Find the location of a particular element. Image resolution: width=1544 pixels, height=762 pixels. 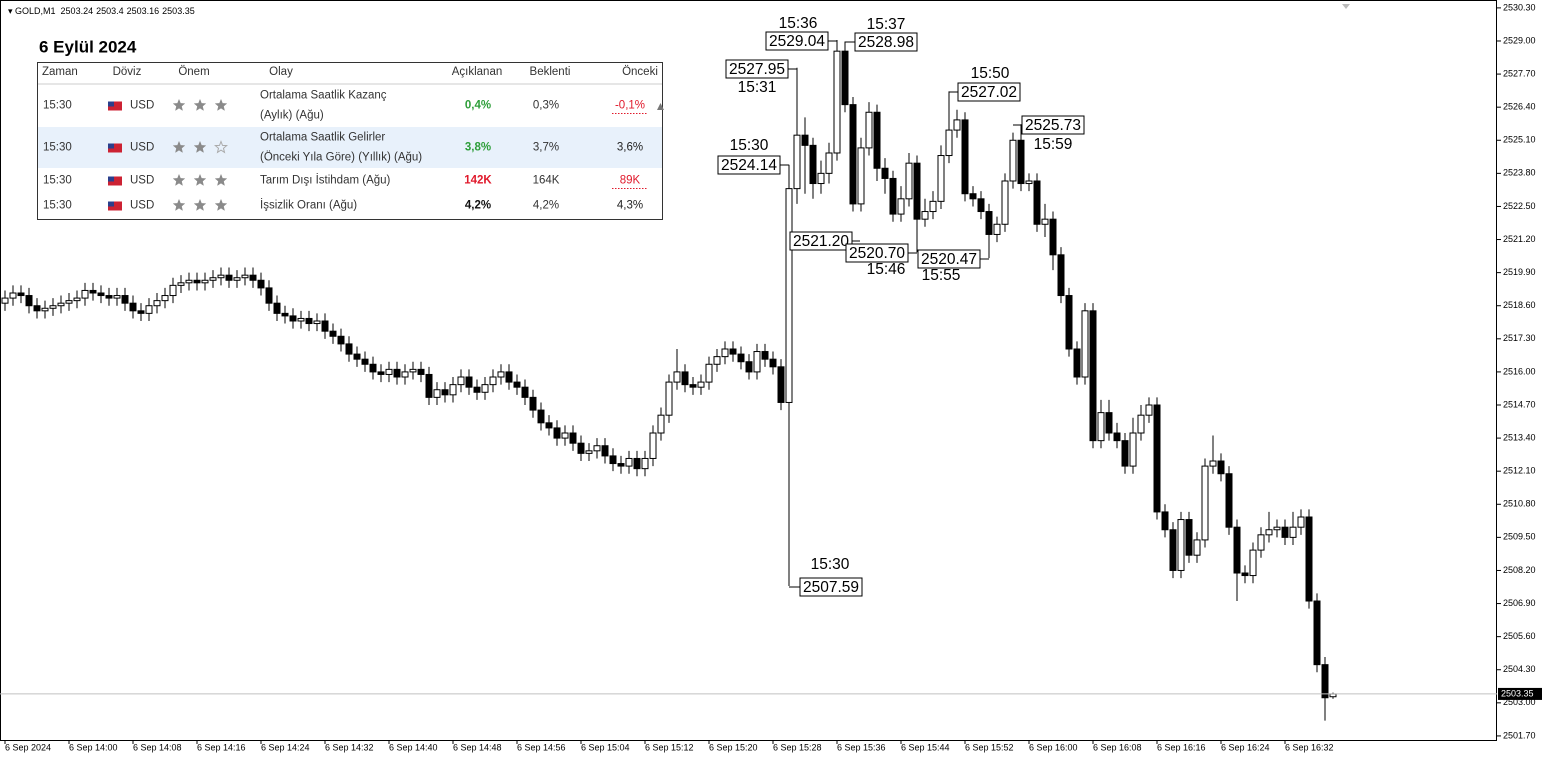

previous: 3,6% is located at coordinates (630, 148).